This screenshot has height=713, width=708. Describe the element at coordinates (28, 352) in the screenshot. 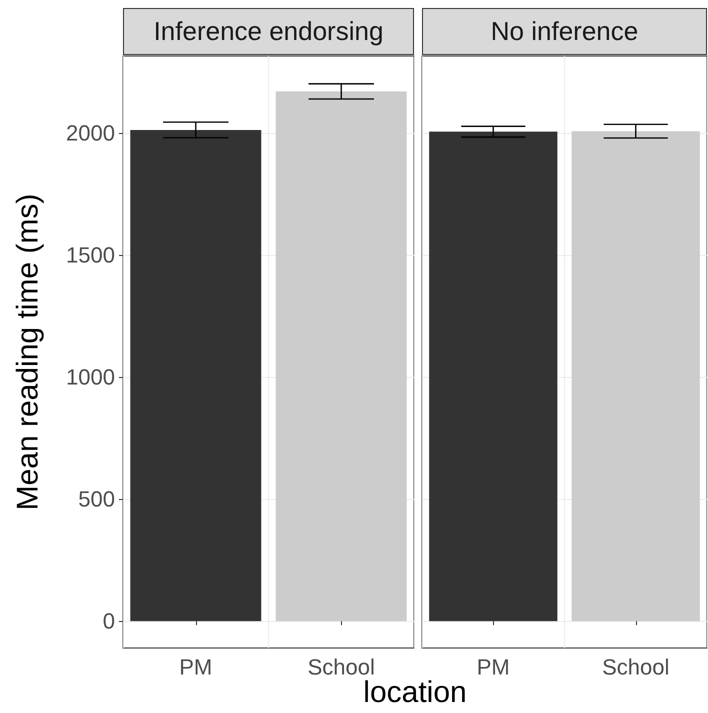

I see `y-axis-title: Mean reading time (ms)` at that location.